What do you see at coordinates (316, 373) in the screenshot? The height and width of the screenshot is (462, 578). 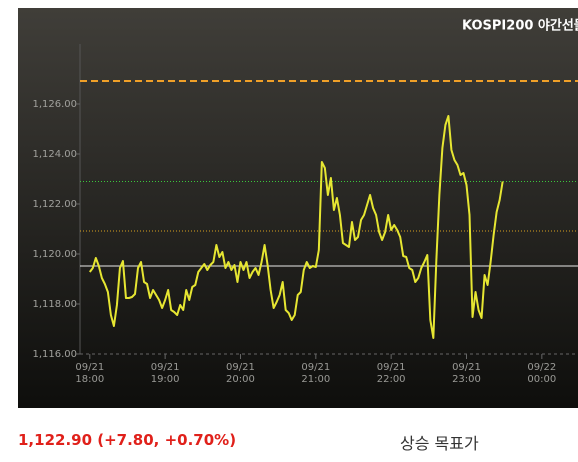 I see `x-tick-label: 09/21 21:00` at bounding box center [316, 373].